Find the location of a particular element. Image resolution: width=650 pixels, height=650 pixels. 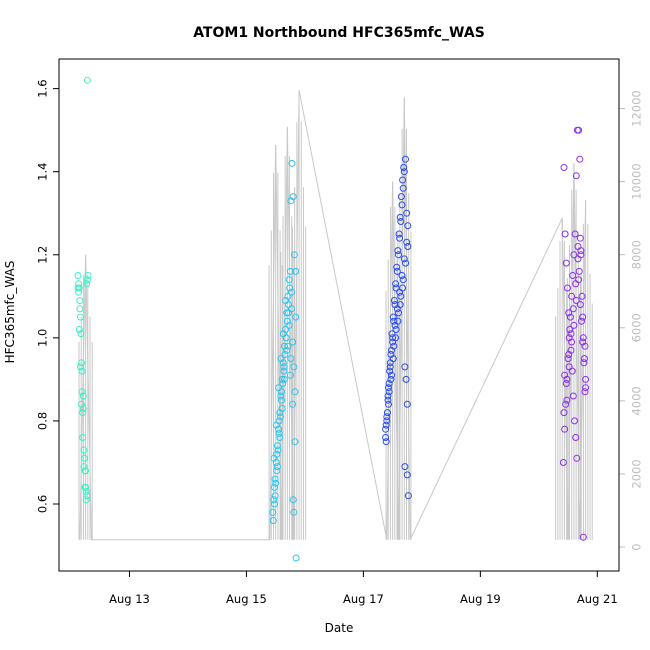

right-y-tick-label: 0 is located at coordinates (637, 546).